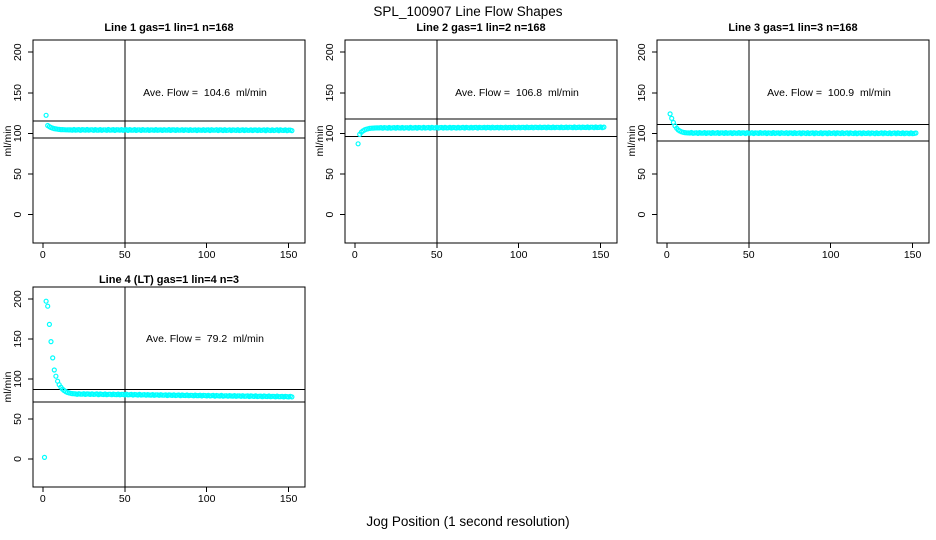 The width and height of the screenshot is (936, 540). I want to click on plot-canvas-line-1: 0 50 100 150 0 50 100 150 200, so click(159, 150).